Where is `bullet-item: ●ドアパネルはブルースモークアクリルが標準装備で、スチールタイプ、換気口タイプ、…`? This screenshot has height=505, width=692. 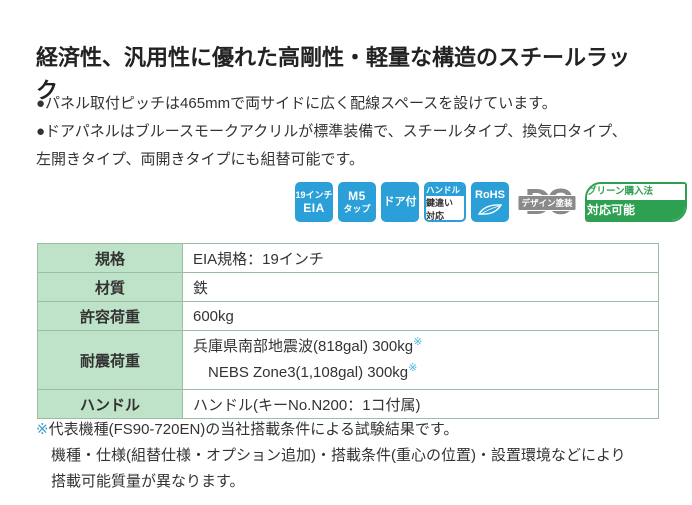 bullet-item: ●ドアパネルはブルースモークアクリルが標準装備で、スチールタイプ、換気口タイプ、… is located at coordinates (331, 145).